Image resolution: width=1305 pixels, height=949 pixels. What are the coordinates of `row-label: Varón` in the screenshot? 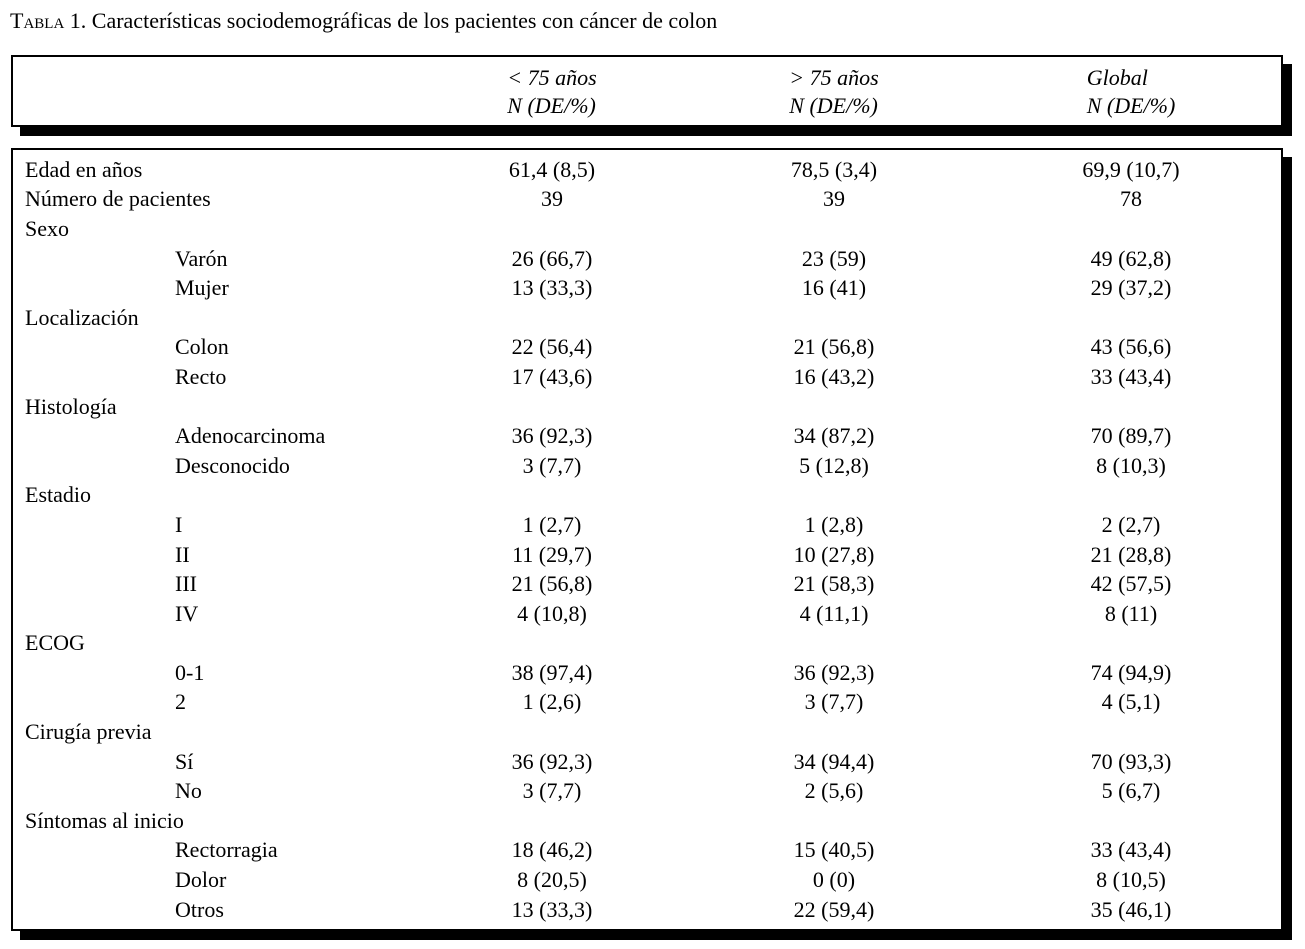 It's located at (201, 258).